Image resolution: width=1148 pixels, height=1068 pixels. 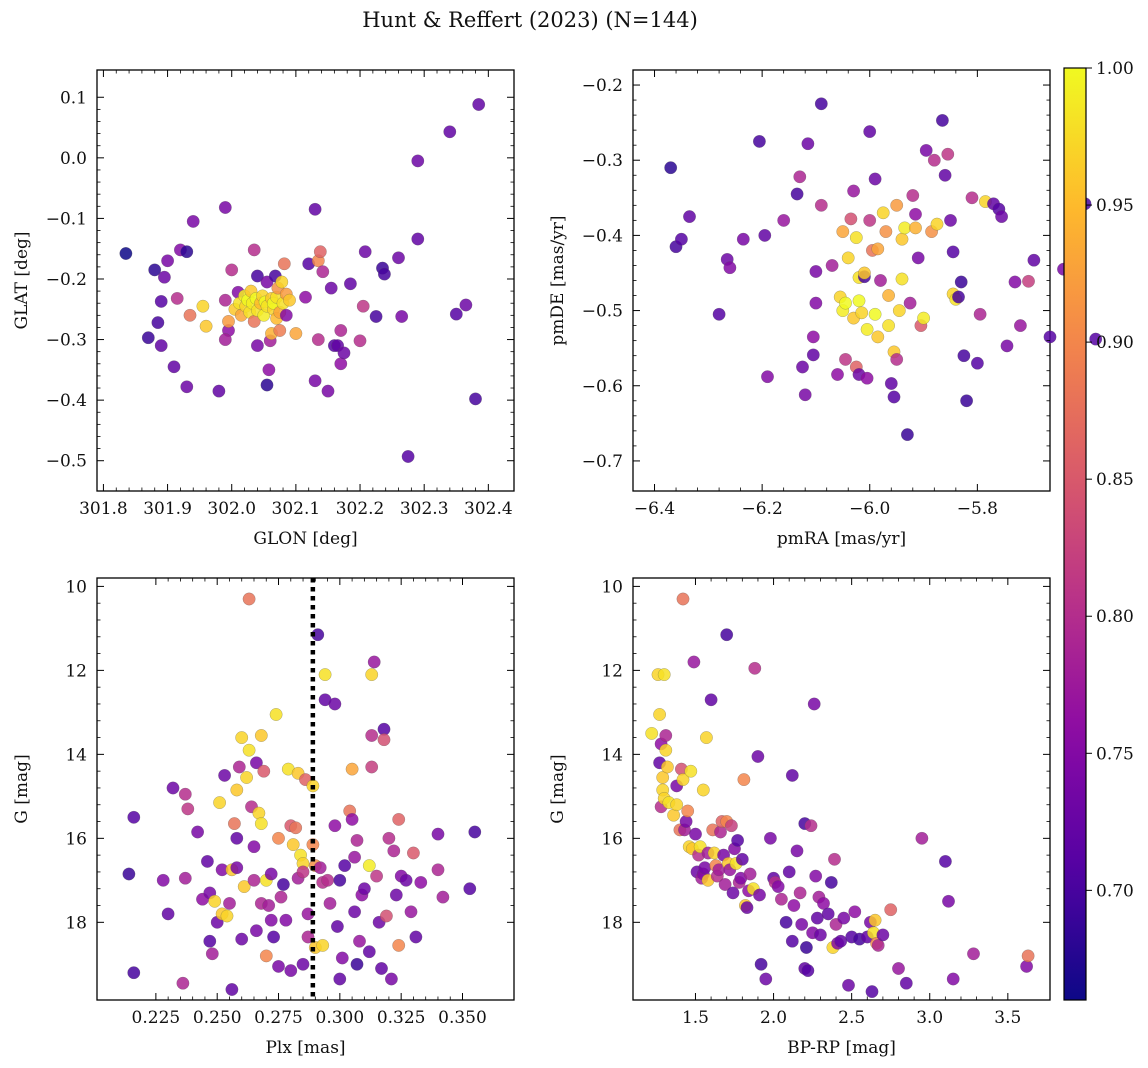 I want to click on x-tick-label: 0.225, so click(x=156, y=1018).